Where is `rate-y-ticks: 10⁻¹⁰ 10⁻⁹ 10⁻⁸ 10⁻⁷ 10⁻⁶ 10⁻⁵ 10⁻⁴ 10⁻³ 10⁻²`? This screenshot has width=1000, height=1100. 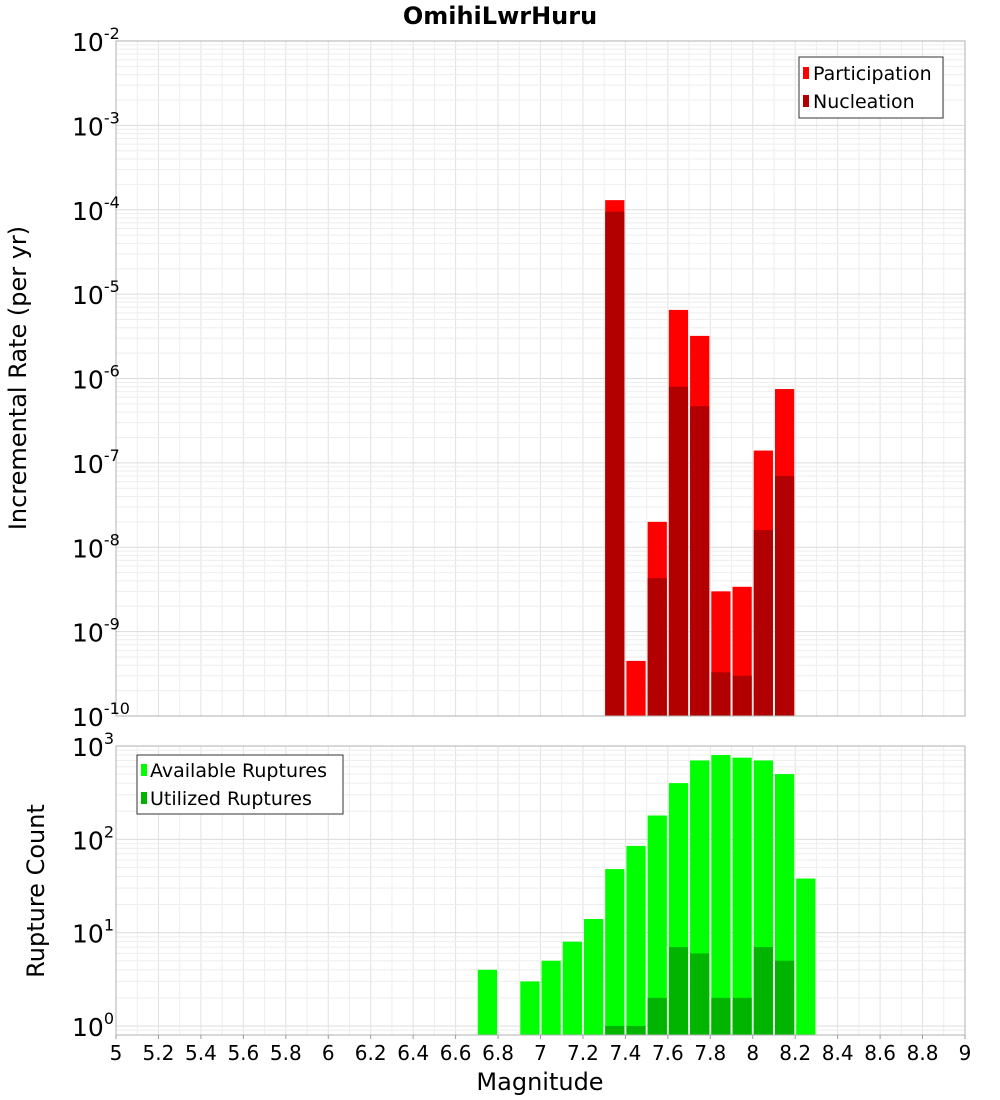 rate-y-ticks: 10⁻¹⁰ 10⁻⁹ 10⁻⁸ 10⁻⁷ 10⁻⁶ 10⁻⁵ 10⁻⁴ 10⁻³ 10⁻² is located at coordinates (101, 378).